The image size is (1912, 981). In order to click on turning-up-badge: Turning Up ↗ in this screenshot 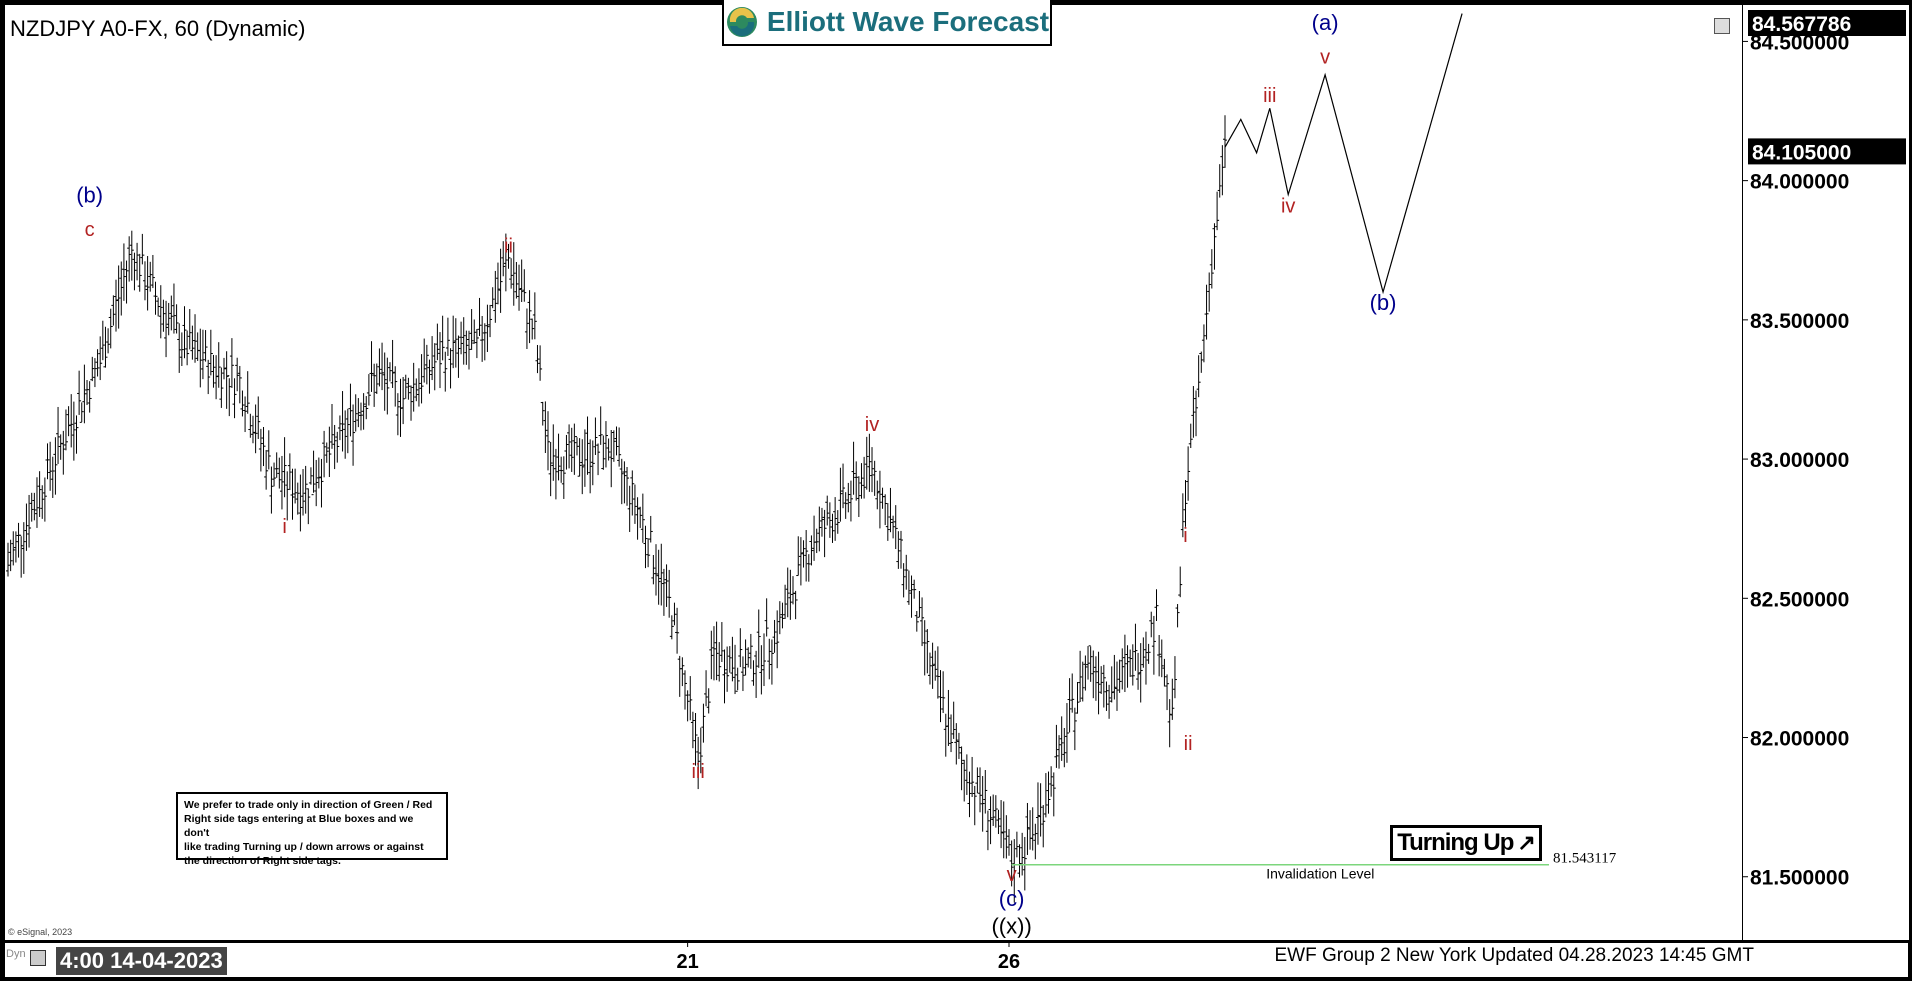, I will do `click(1466, 843)`.